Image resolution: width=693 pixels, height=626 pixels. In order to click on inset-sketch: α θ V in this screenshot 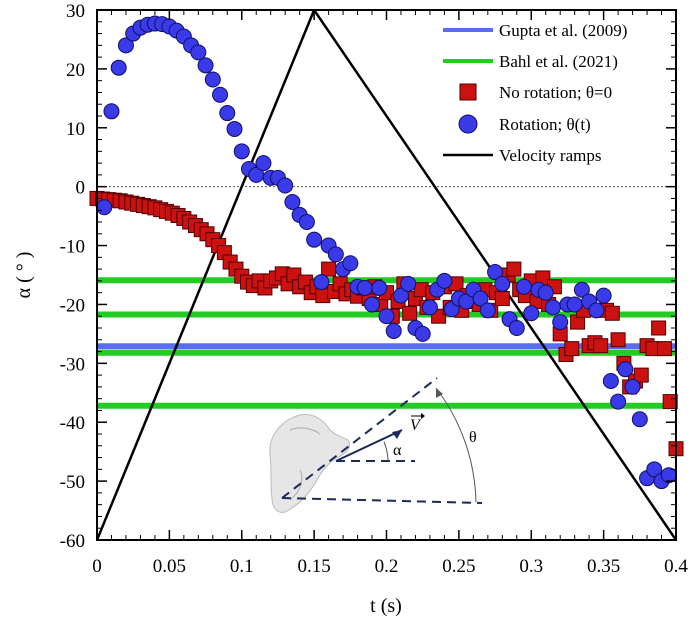, I will do `click(376, 445)`.